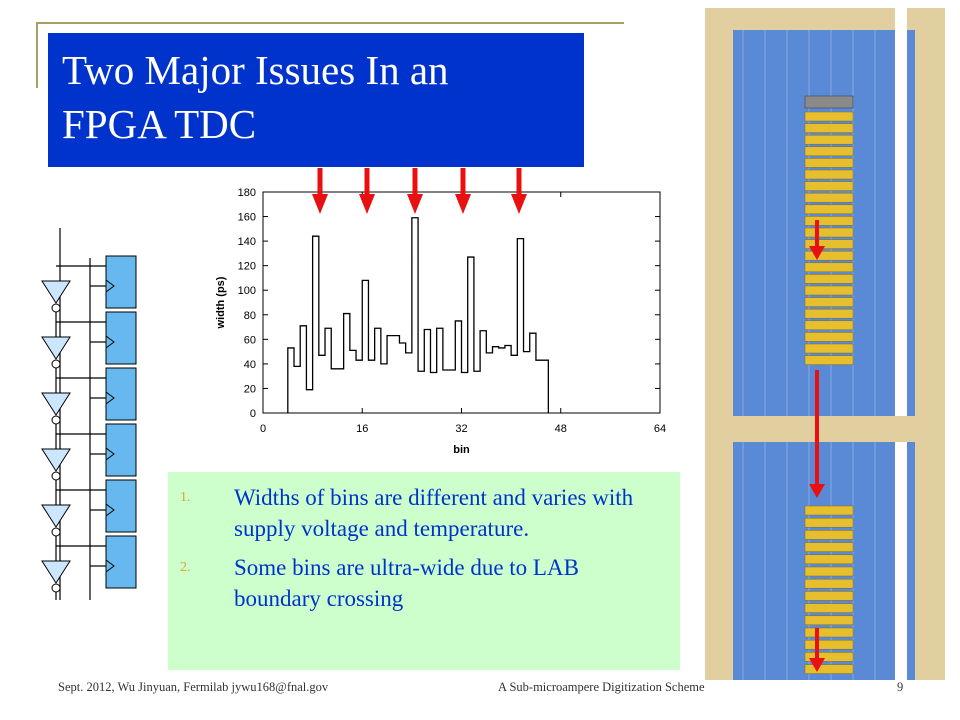 The height and width of the screenshot is (720, 960). What do you see at coordinates (250, 340) in the screenshot?
I see `y-tick-label: 60` at bounding box center [250, 340].